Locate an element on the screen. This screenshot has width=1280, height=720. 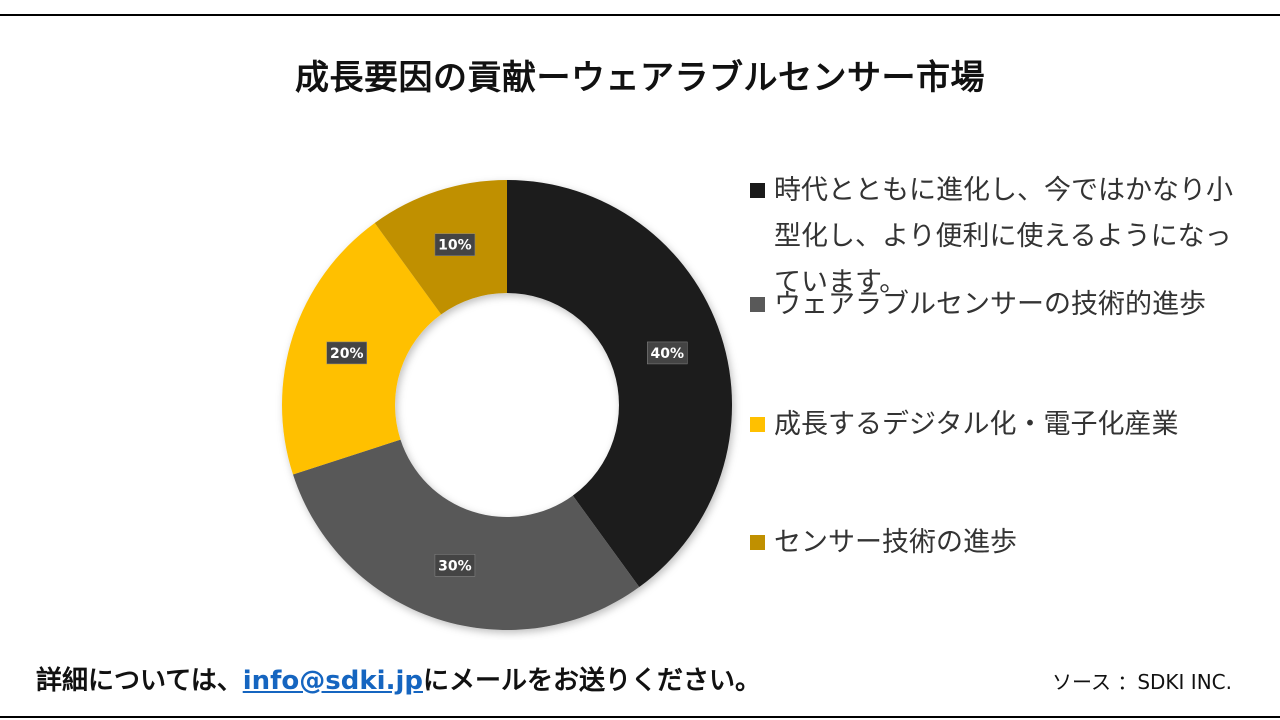
top-border is located at coordinates (640, 15).